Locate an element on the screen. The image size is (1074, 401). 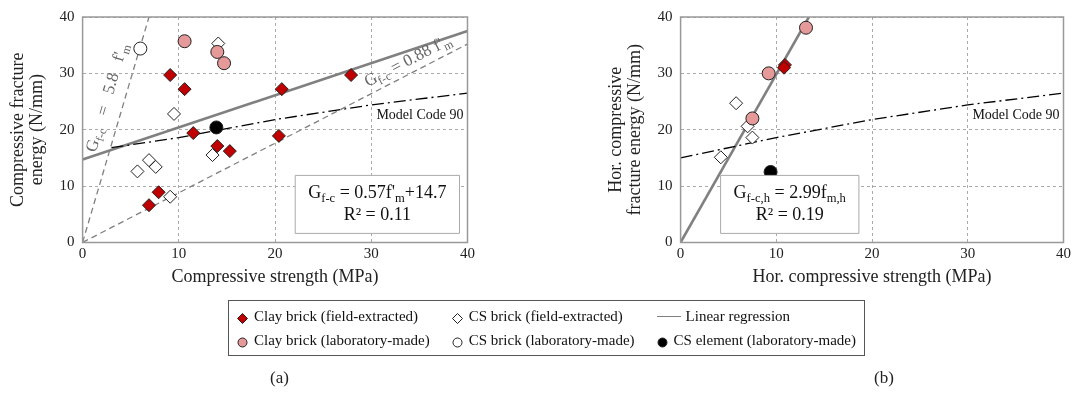
legend-label: CS brick (laboratory-made) is located at coordinates (551, 340).